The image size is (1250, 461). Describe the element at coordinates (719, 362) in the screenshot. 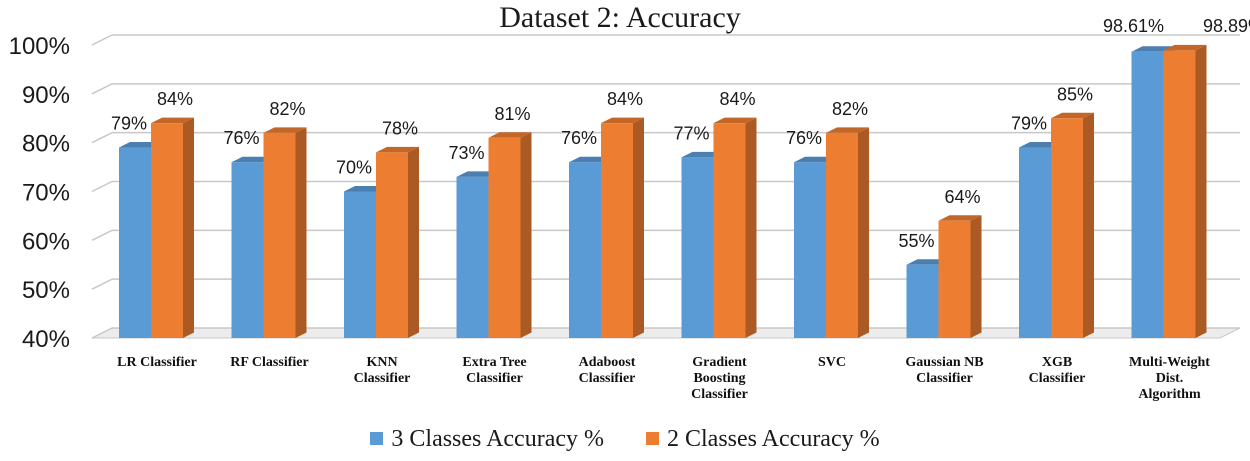

I see `category-label-line: Gradient` at that location.